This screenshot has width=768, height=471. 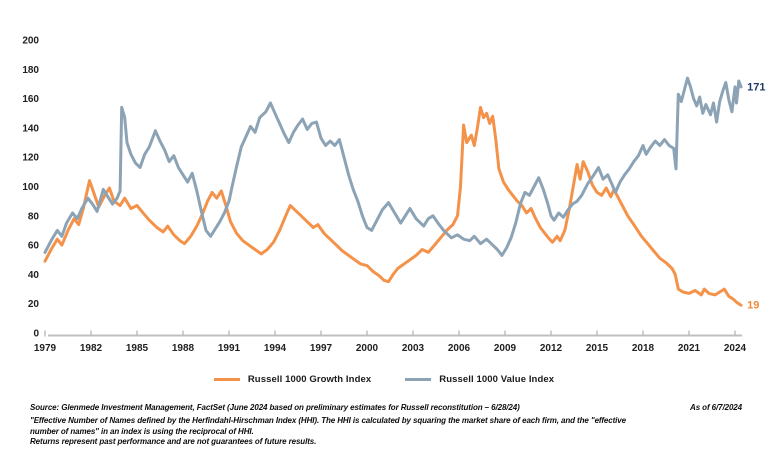 I want to click on x-tick-label: 2024, so click(x=735, y=348).